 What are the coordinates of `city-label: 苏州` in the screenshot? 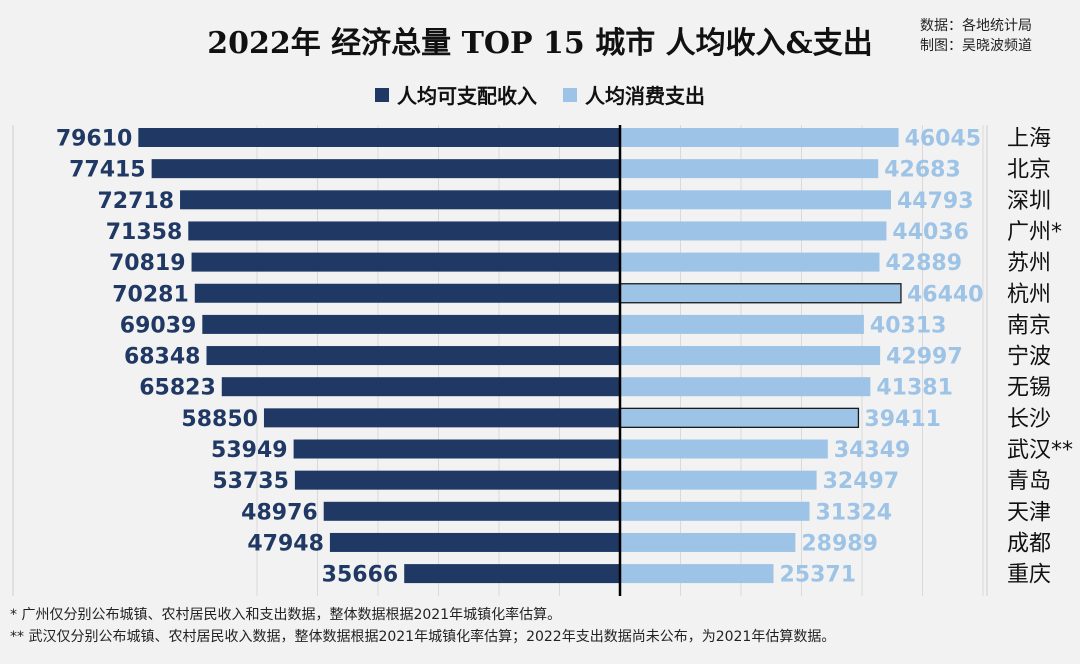 It's located at (1029, 263).